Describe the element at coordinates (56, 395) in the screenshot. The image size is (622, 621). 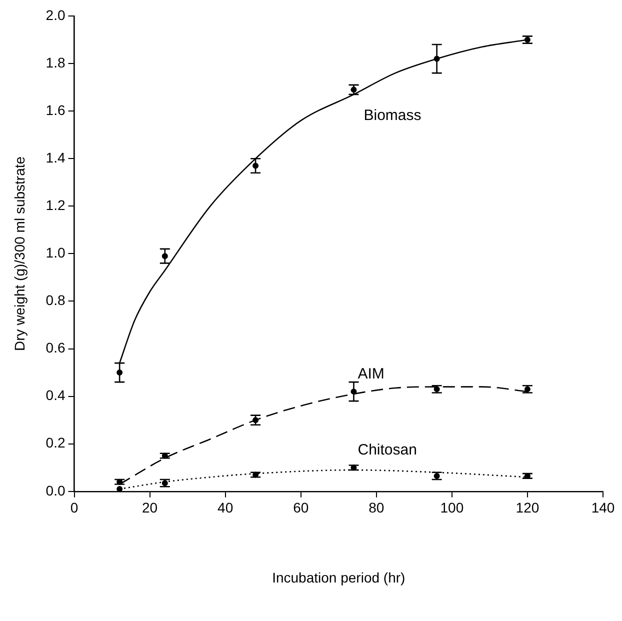
I see `y-tick-label: 0.4` at that location.